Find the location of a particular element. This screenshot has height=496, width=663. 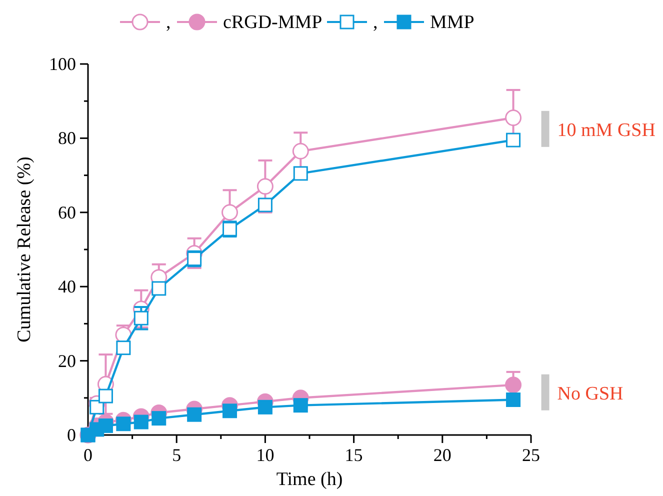

y-tick-label: 60 is located at coordinates (67, 212).